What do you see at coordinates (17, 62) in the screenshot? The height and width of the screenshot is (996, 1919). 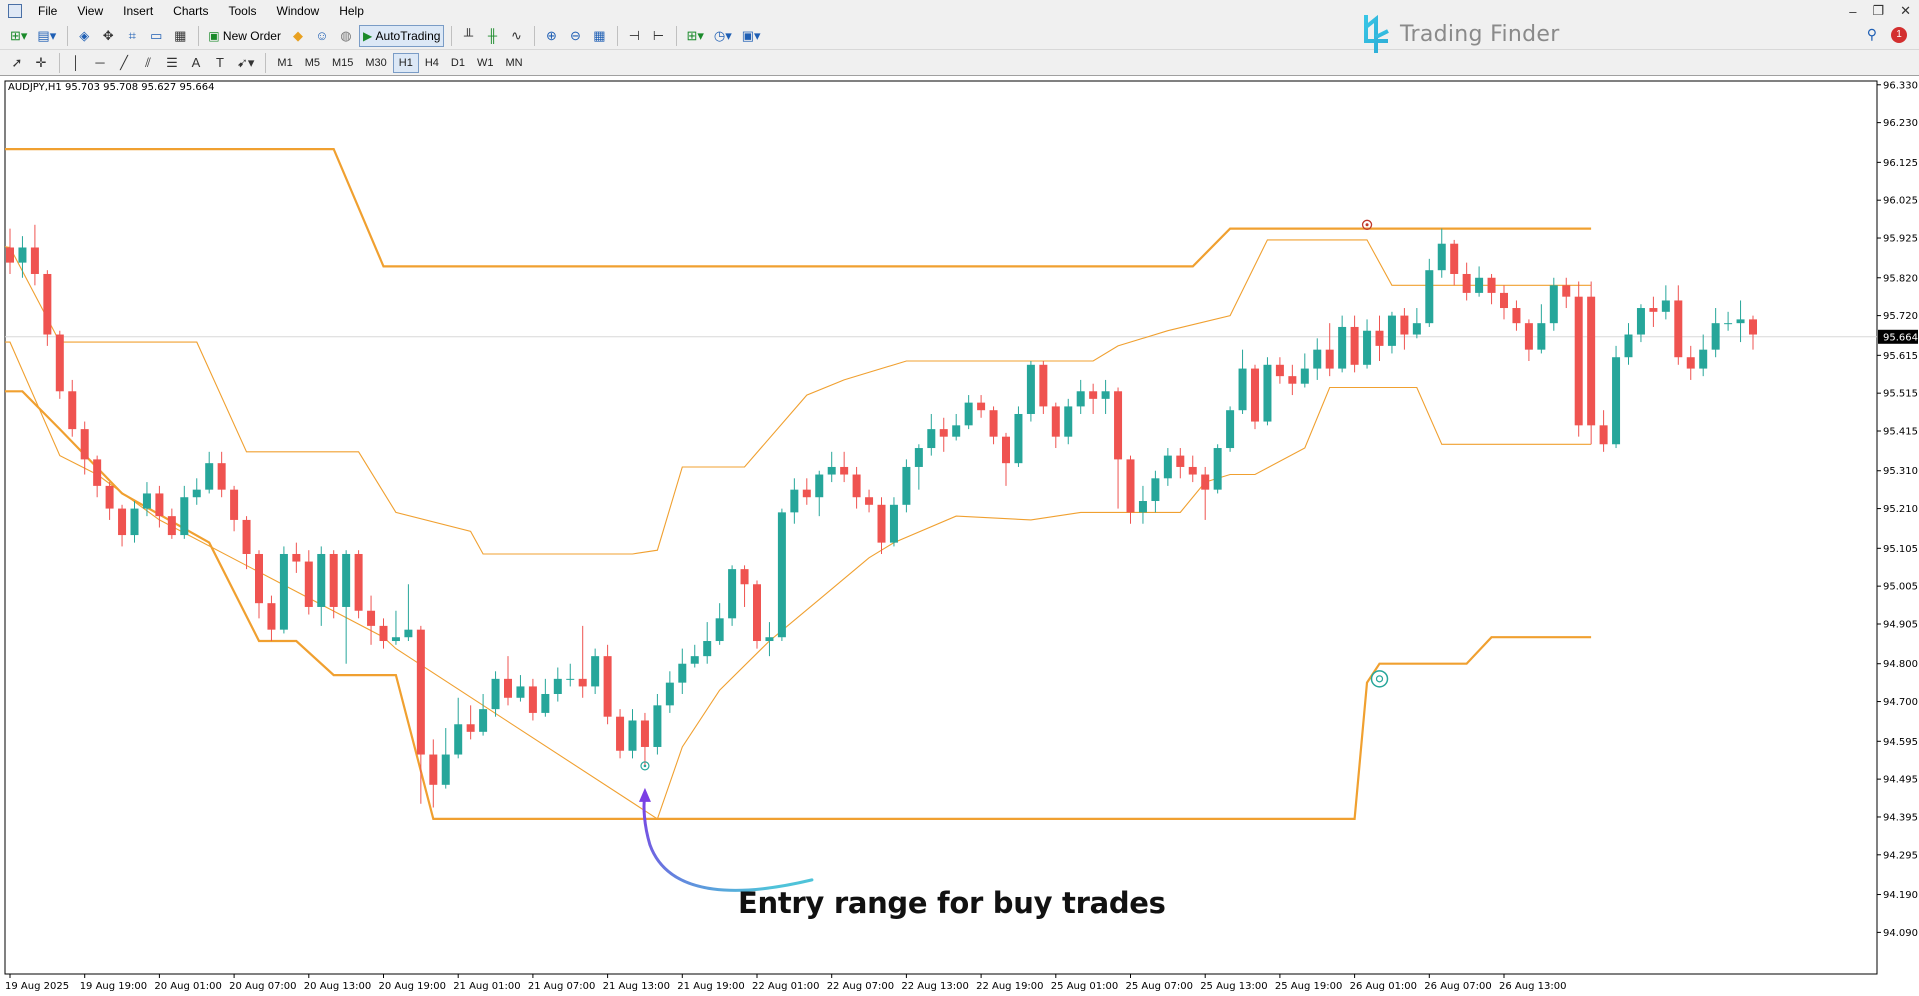 I see `cursor-icon: ➚` at bounding box center [17, 62].